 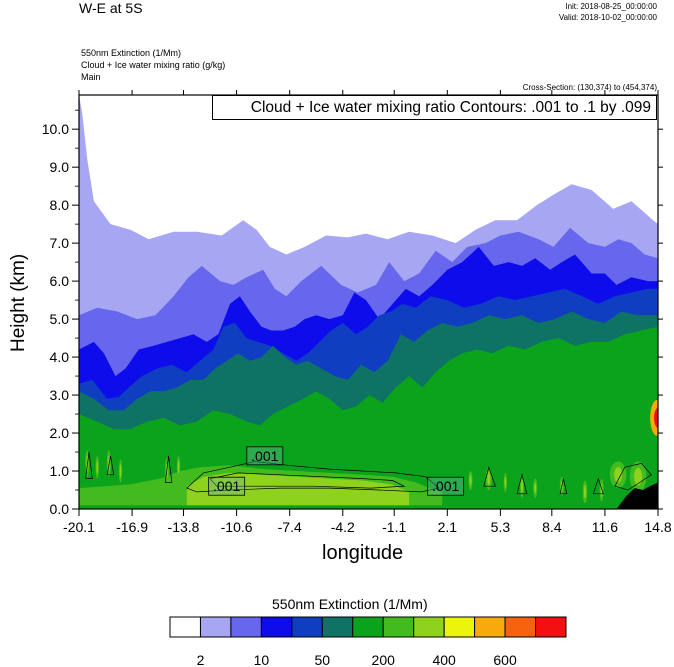 I want to click on field-label-mixing-ratio: Cloud + Ice water mixing ratio (g/kg), so click(x=153, y=65).